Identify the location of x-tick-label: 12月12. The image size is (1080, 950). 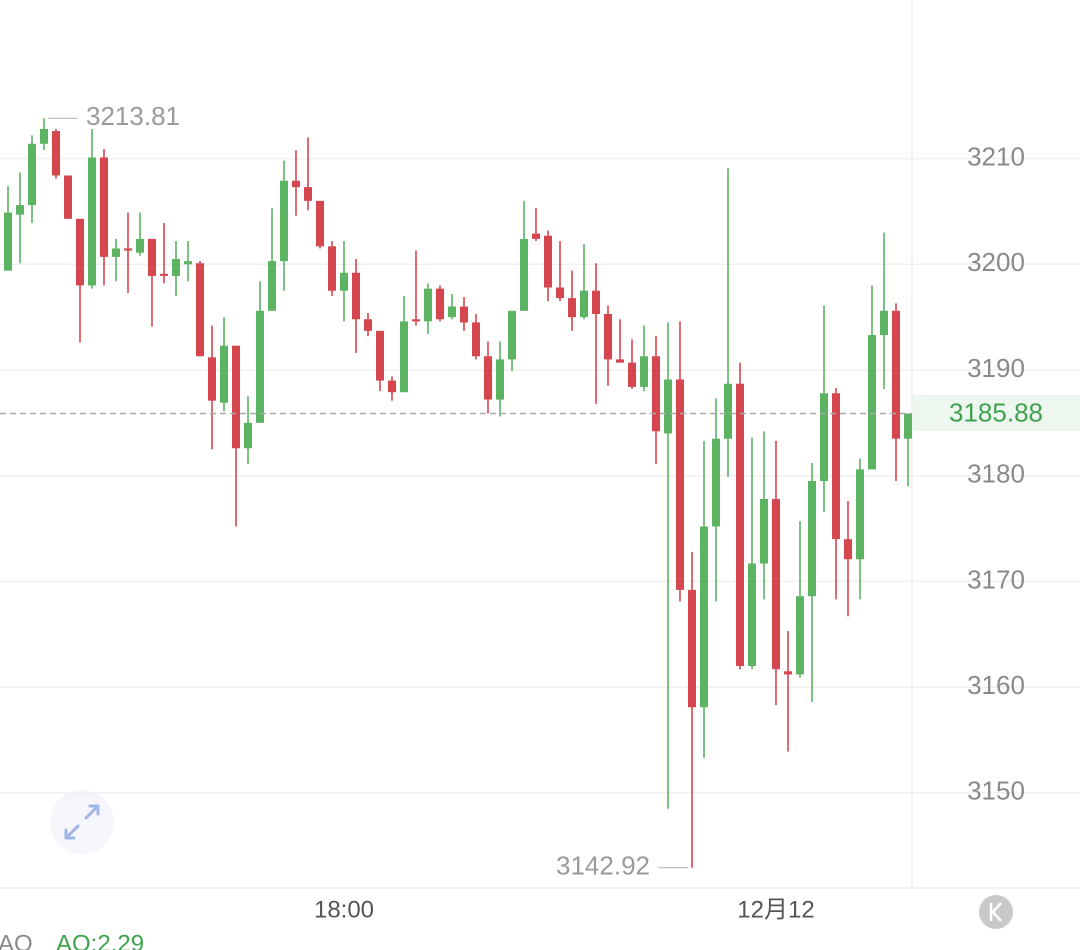
(775, 909).